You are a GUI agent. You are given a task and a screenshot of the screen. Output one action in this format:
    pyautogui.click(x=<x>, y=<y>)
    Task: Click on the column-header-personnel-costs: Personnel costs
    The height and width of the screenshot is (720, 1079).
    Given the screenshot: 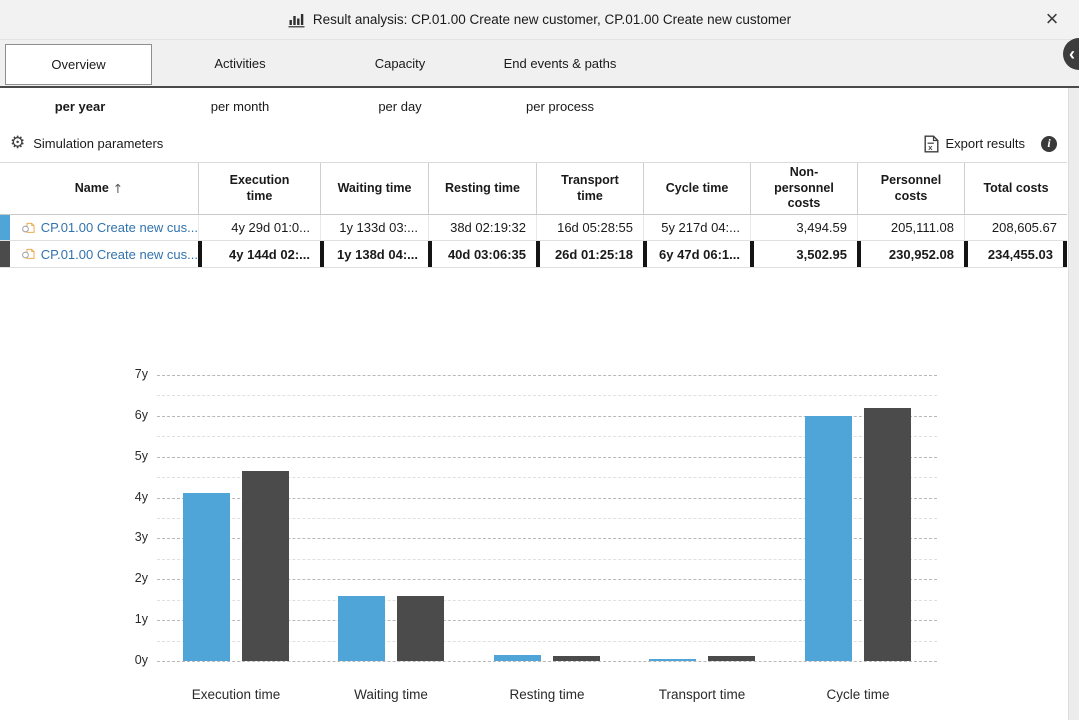 What is the action you would take?
    pyautogui.click(x=910, y=188)
    